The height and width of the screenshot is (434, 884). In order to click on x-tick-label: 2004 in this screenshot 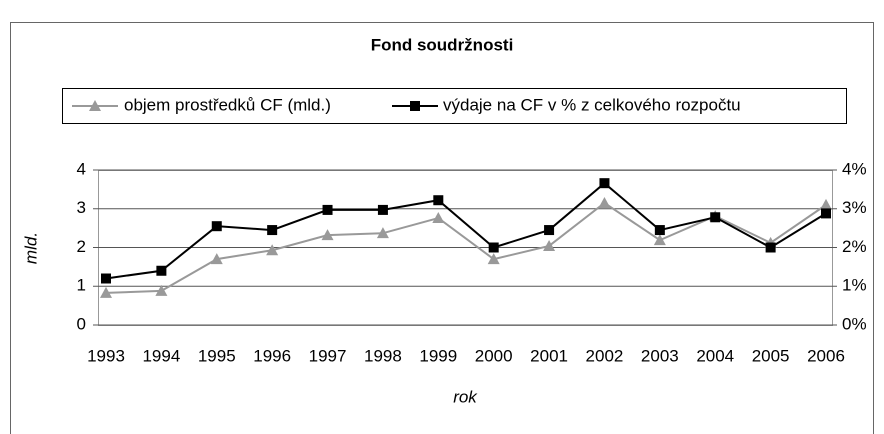, I will do `click(715, 355)`.